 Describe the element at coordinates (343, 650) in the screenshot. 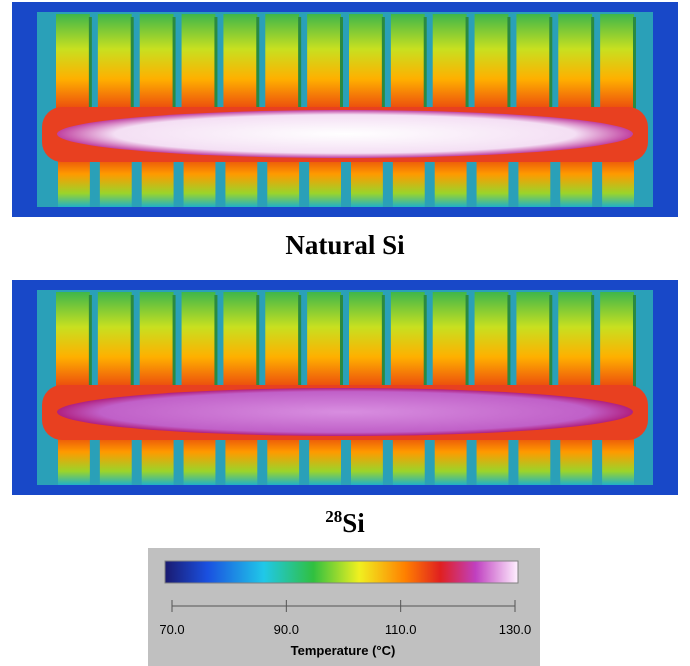

I see `colorbar-label: Temperature (°C)` at that location.